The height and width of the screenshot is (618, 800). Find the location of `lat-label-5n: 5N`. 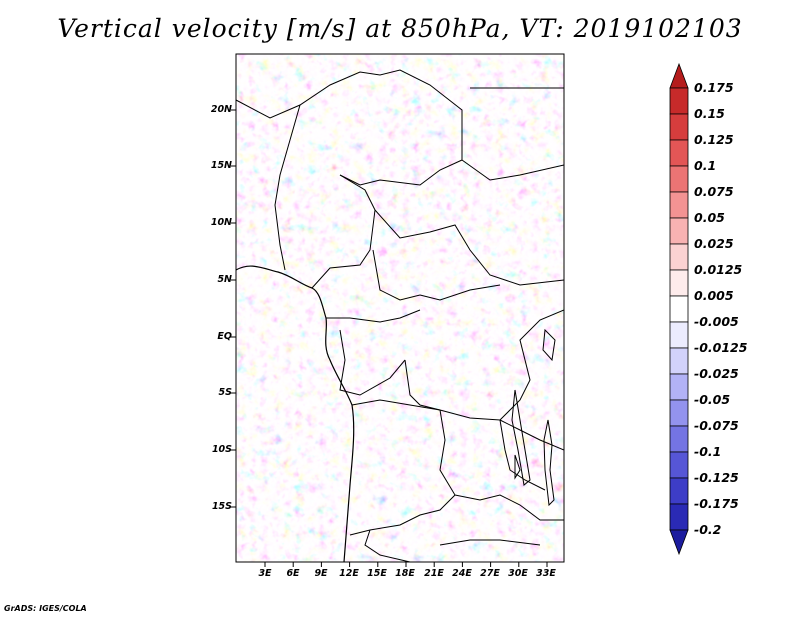

lat-label-5n: 5N is located at coordinates (224, 279).